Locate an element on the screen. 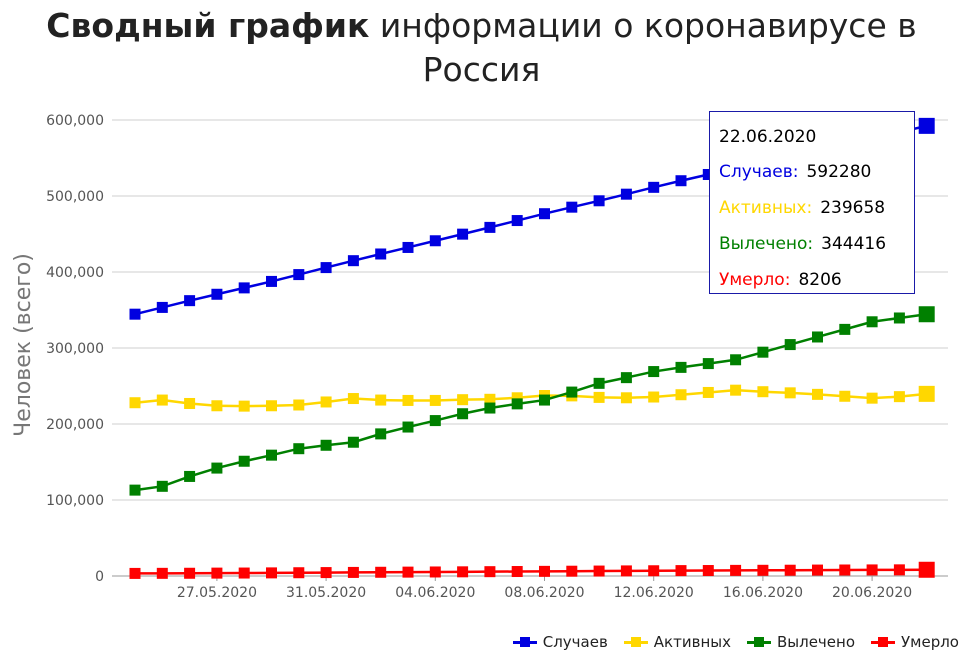 The image size is (963, 656). legend-item-deaths: Умерло is located at coordinates (915, 642).